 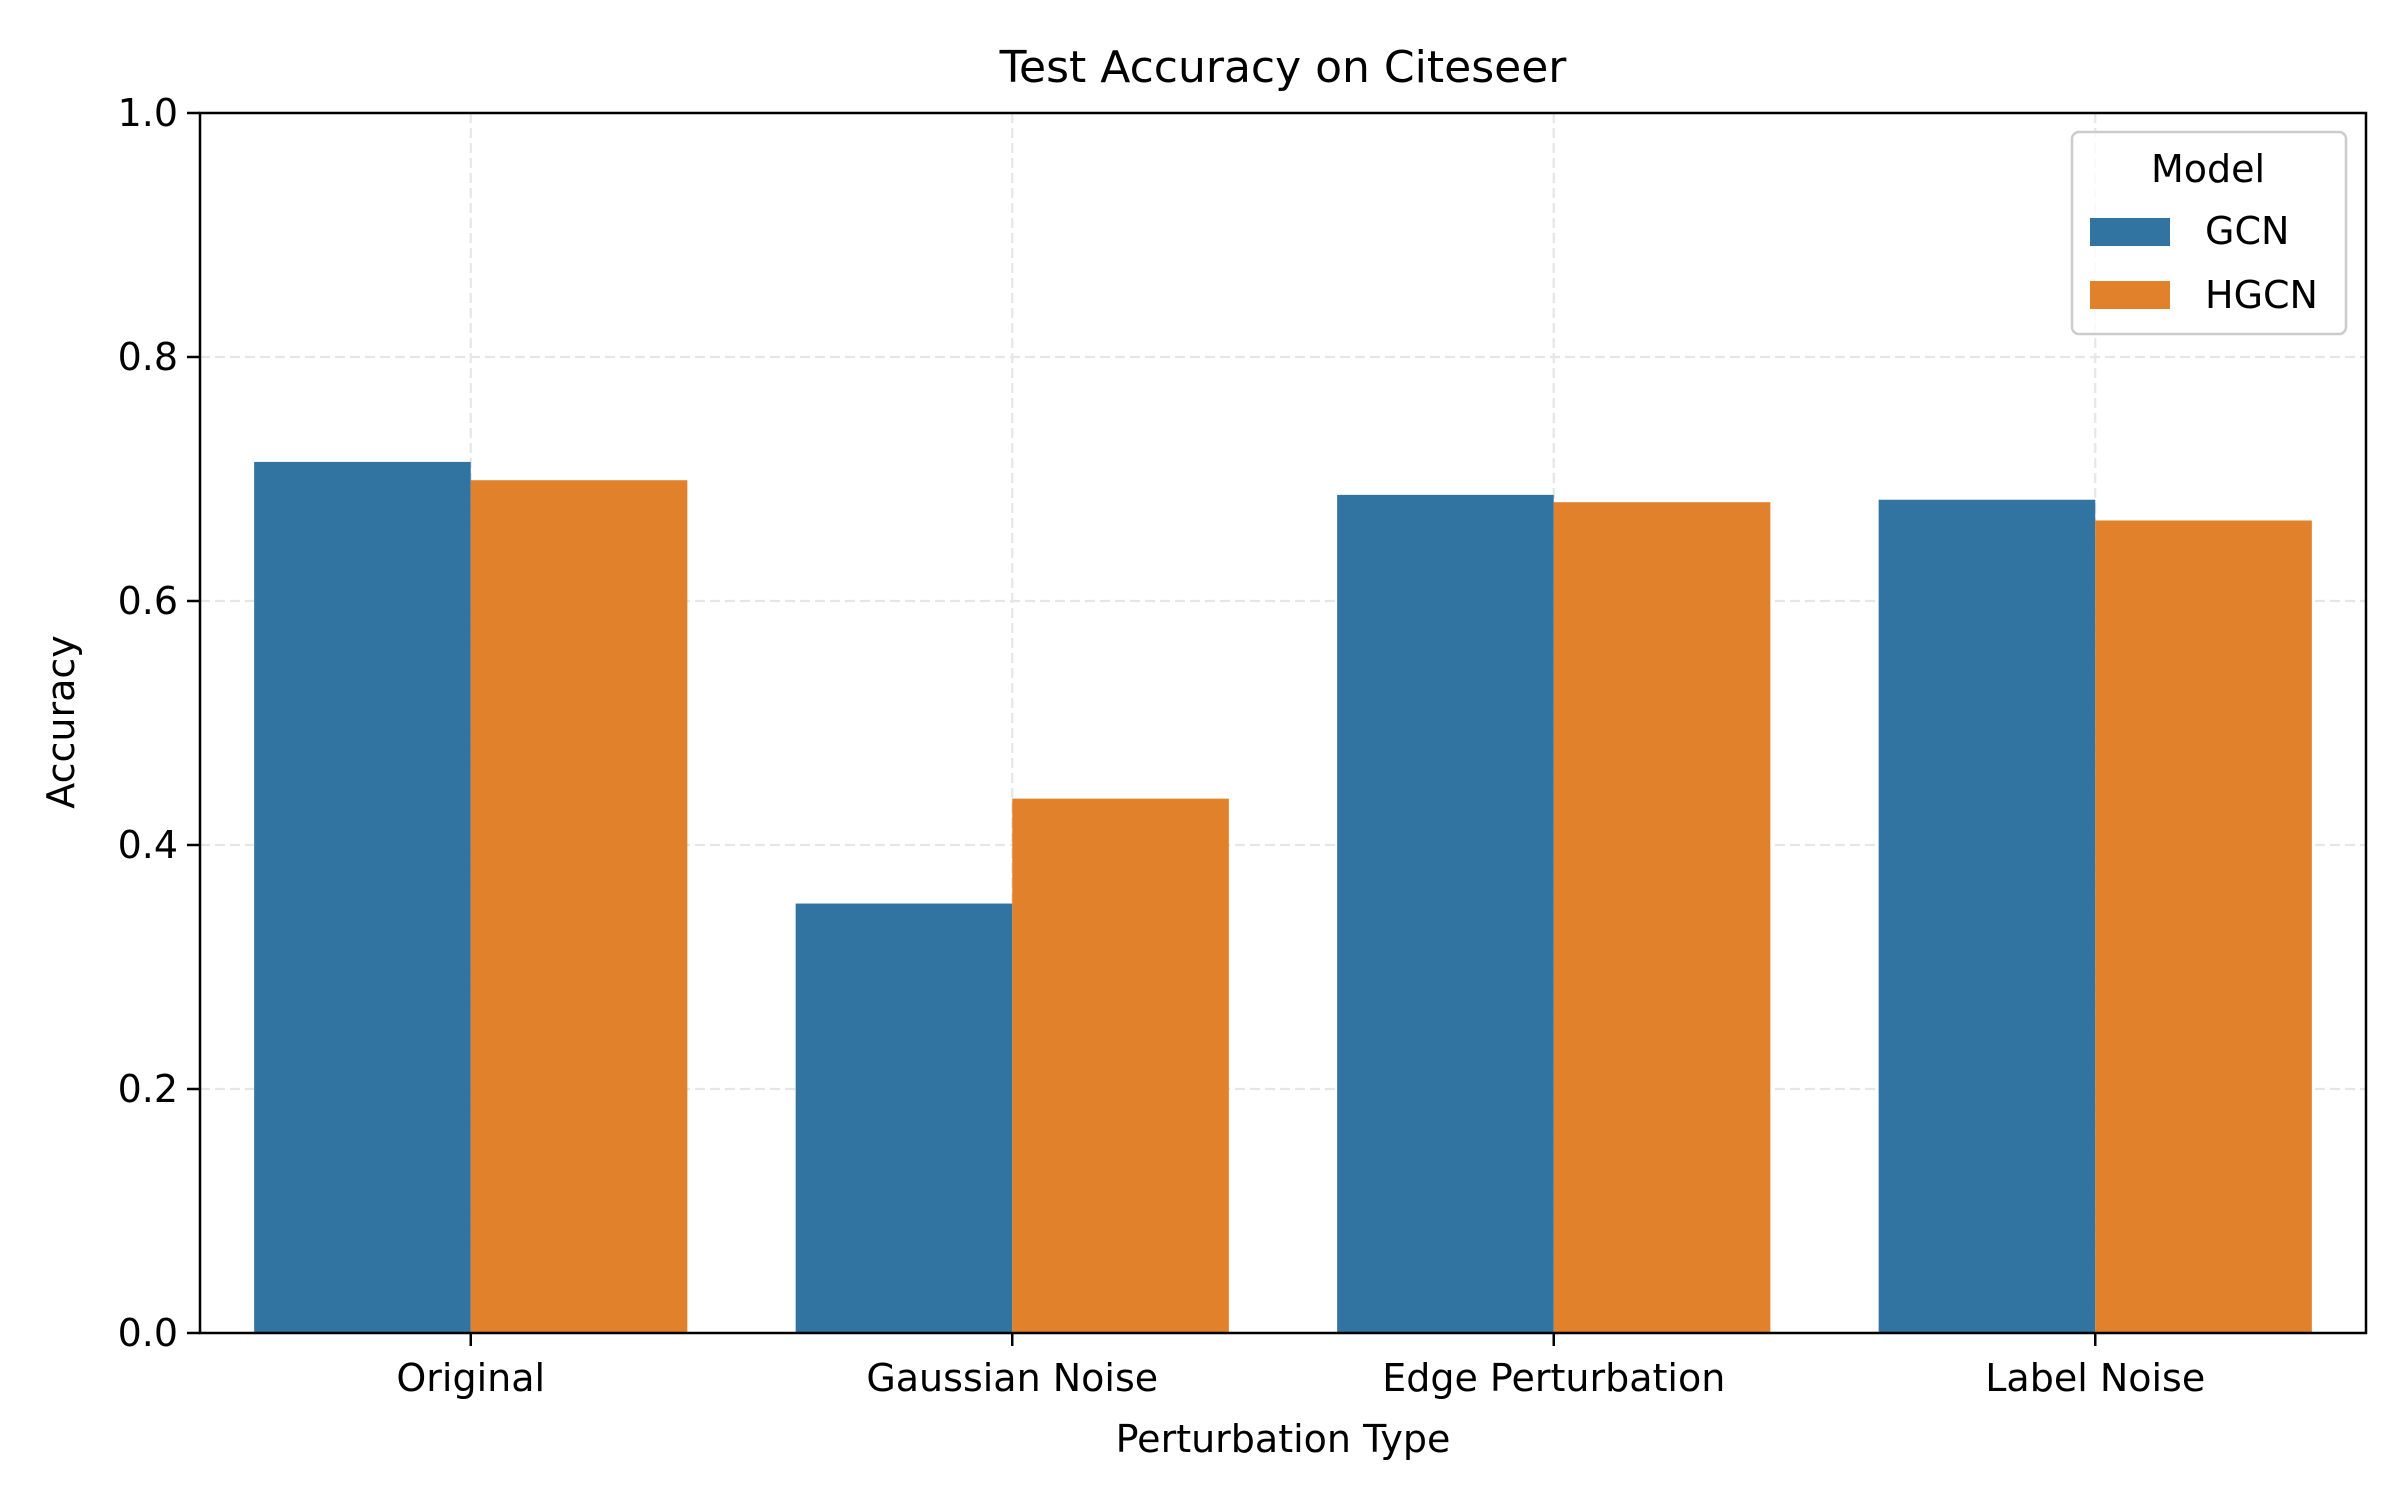 I want to click on y-tick-label: 1.0, so click(x=148, y=113).